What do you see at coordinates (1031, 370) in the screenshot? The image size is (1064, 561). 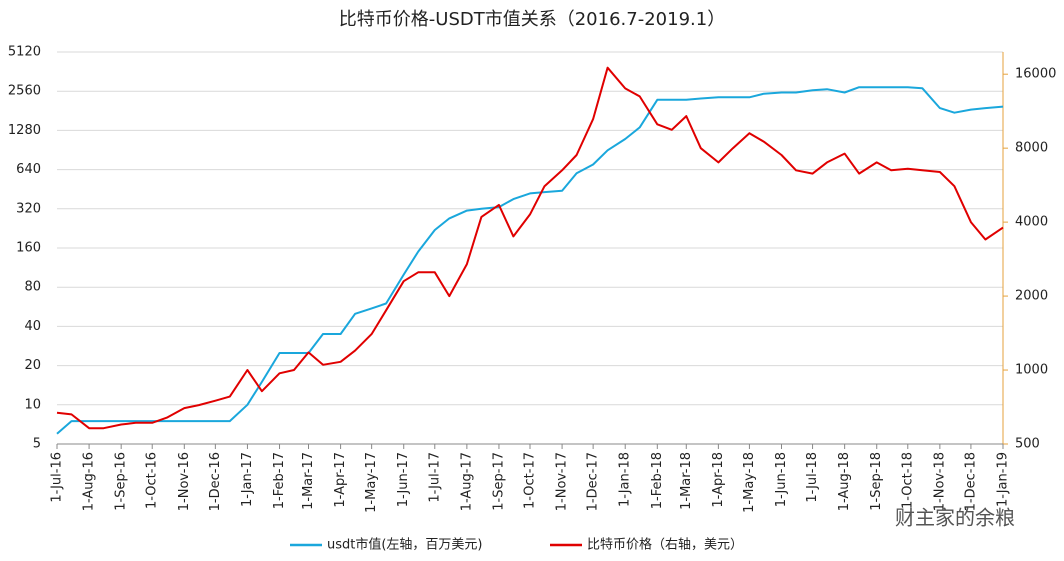 I see `y2-tick-label: 1000` at bounding box center [1031, 370].